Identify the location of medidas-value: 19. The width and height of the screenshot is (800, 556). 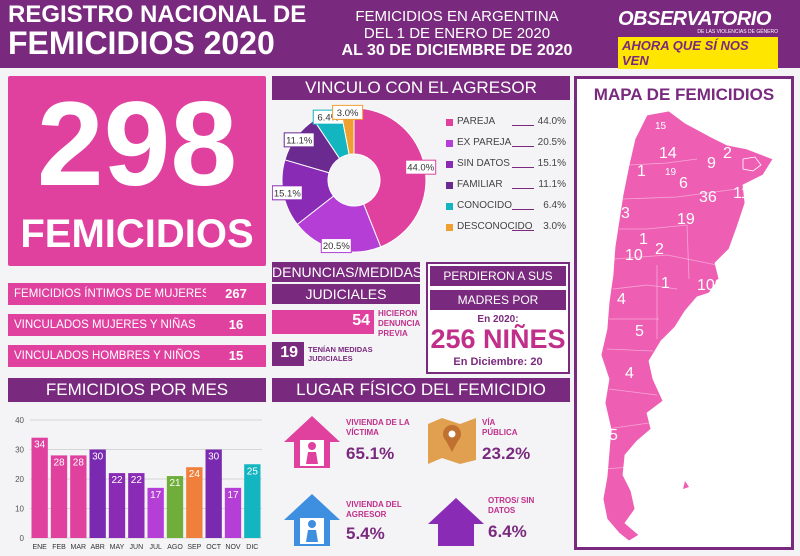
(289, 352).